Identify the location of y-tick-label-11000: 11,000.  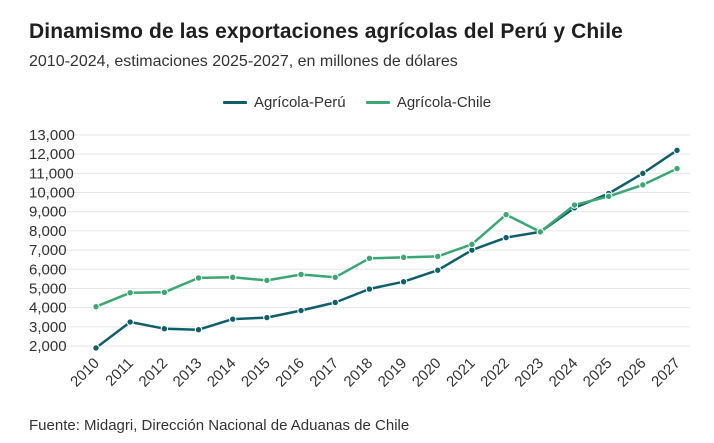
(51, 173).